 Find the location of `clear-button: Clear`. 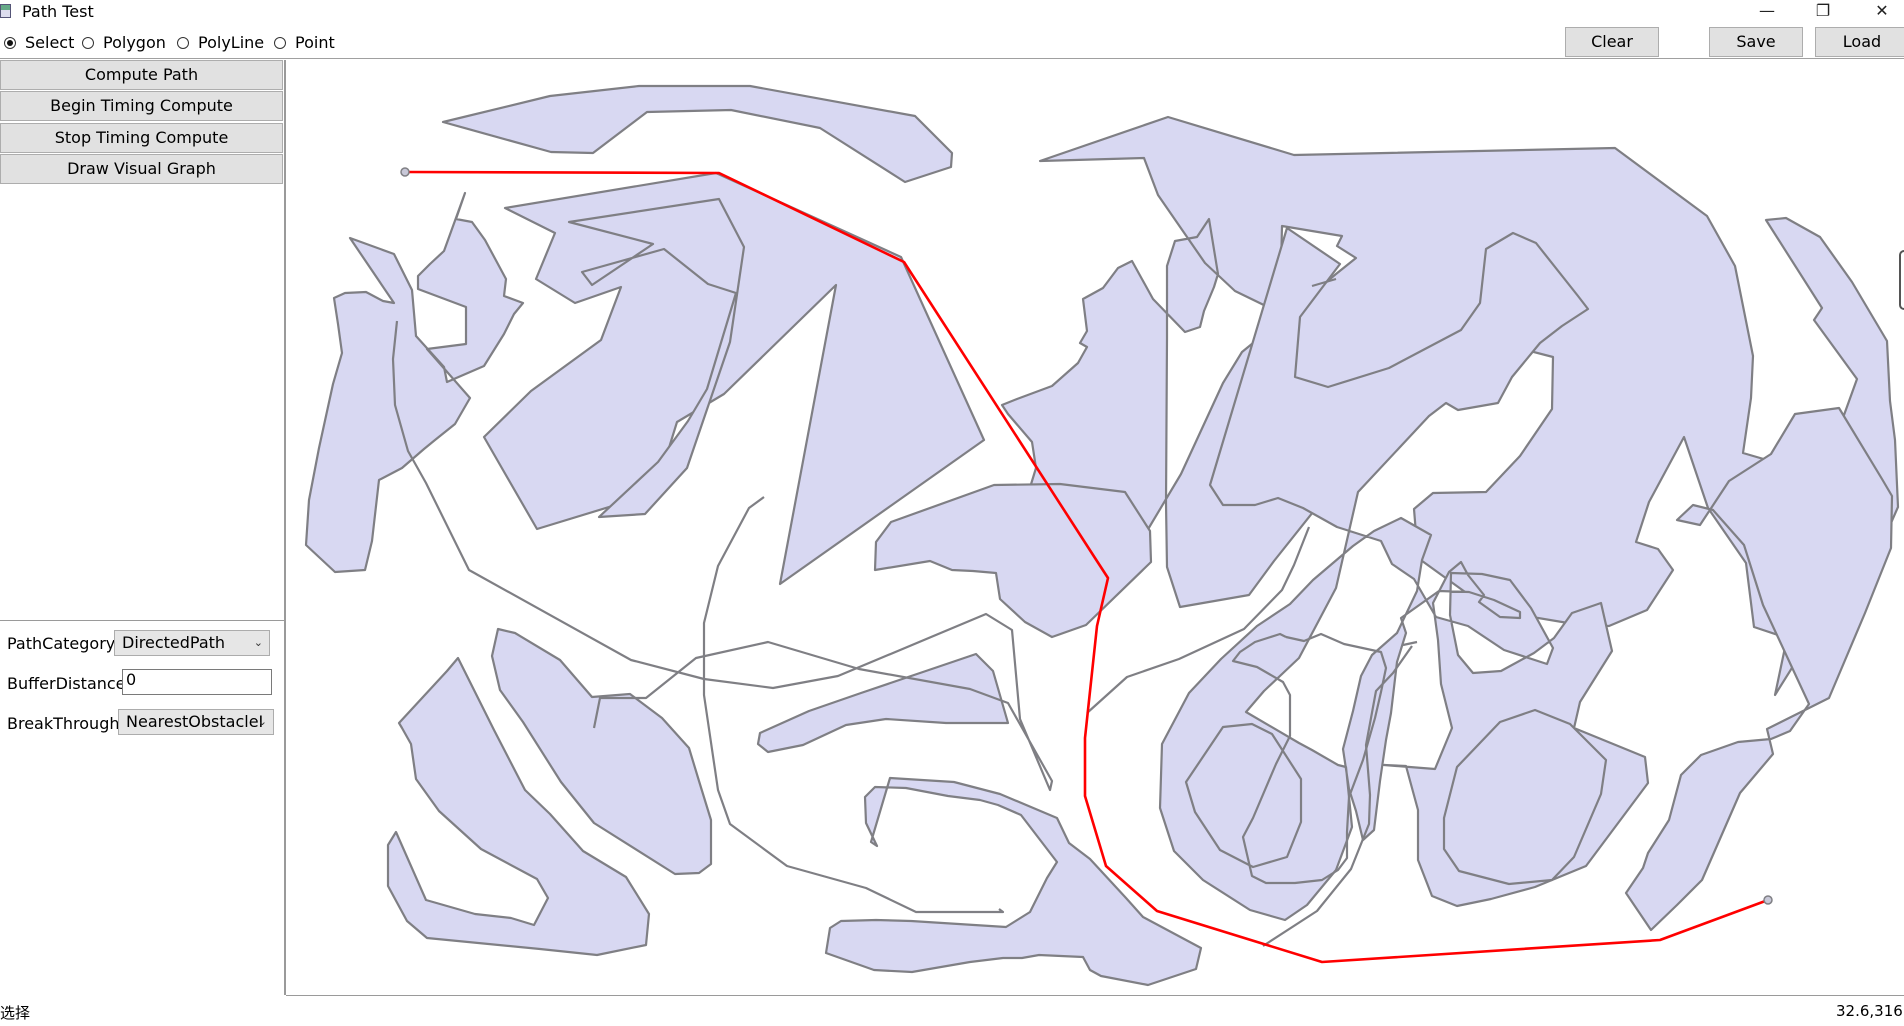

clear-button: Clear is located at coordinates (1612, 42).